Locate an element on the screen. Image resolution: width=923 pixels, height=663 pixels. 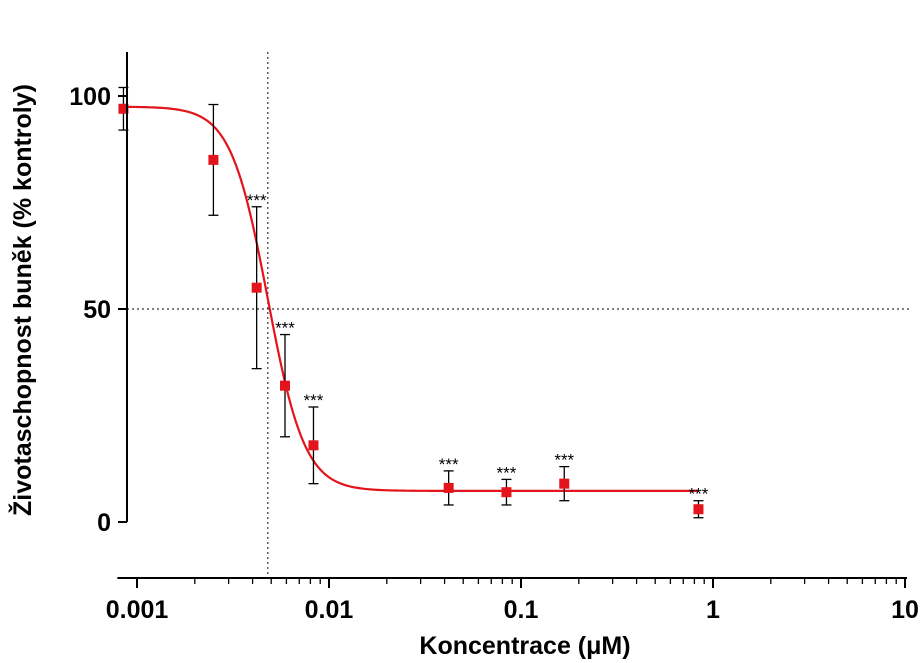
x-tick-label: 0.001 is located at coordinates (137, 610).